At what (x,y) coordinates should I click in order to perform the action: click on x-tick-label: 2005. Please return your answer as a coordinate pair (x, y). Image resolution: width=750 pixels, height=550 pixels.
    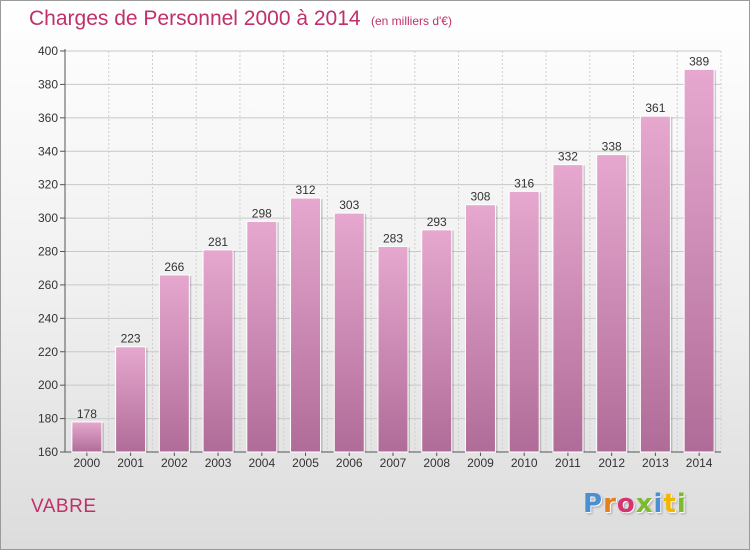
    Looking at the image, I should click on (305, 463).